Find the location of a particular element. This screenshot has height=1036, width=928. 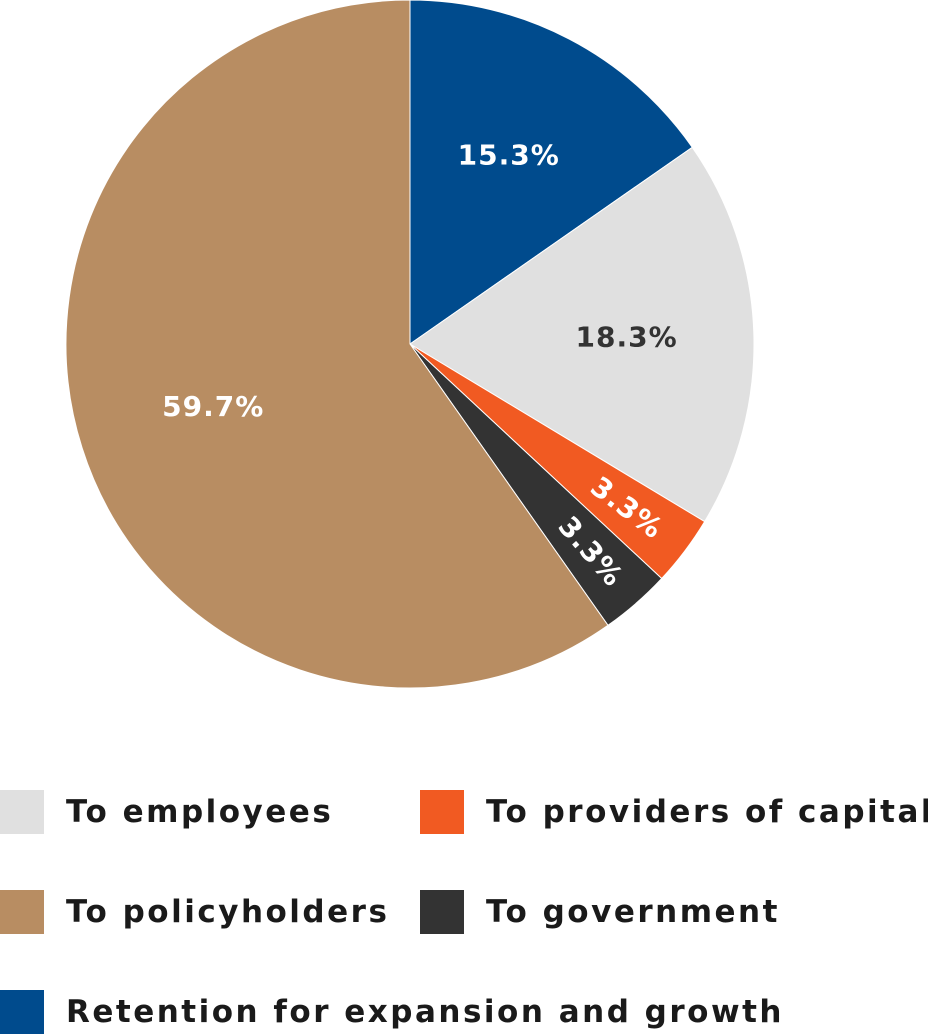

legend-label-government: To government is located at coordinates (633, 912).